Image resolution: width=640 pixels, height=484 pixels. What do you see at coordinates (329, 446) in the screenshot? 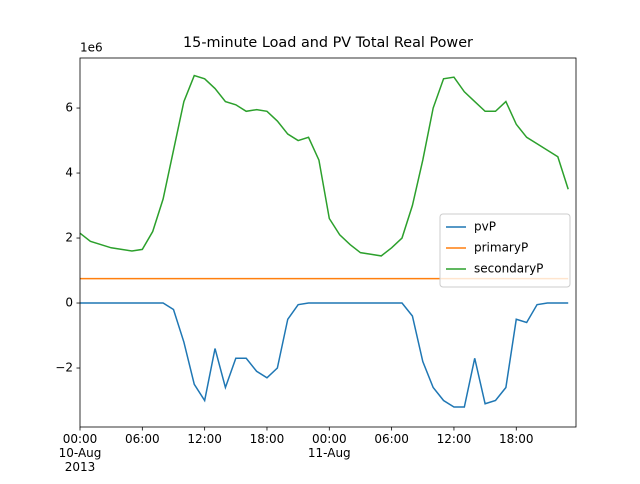
I see `x-tick-label: 00:00 11-Aug` at bounding box center [329, 446].